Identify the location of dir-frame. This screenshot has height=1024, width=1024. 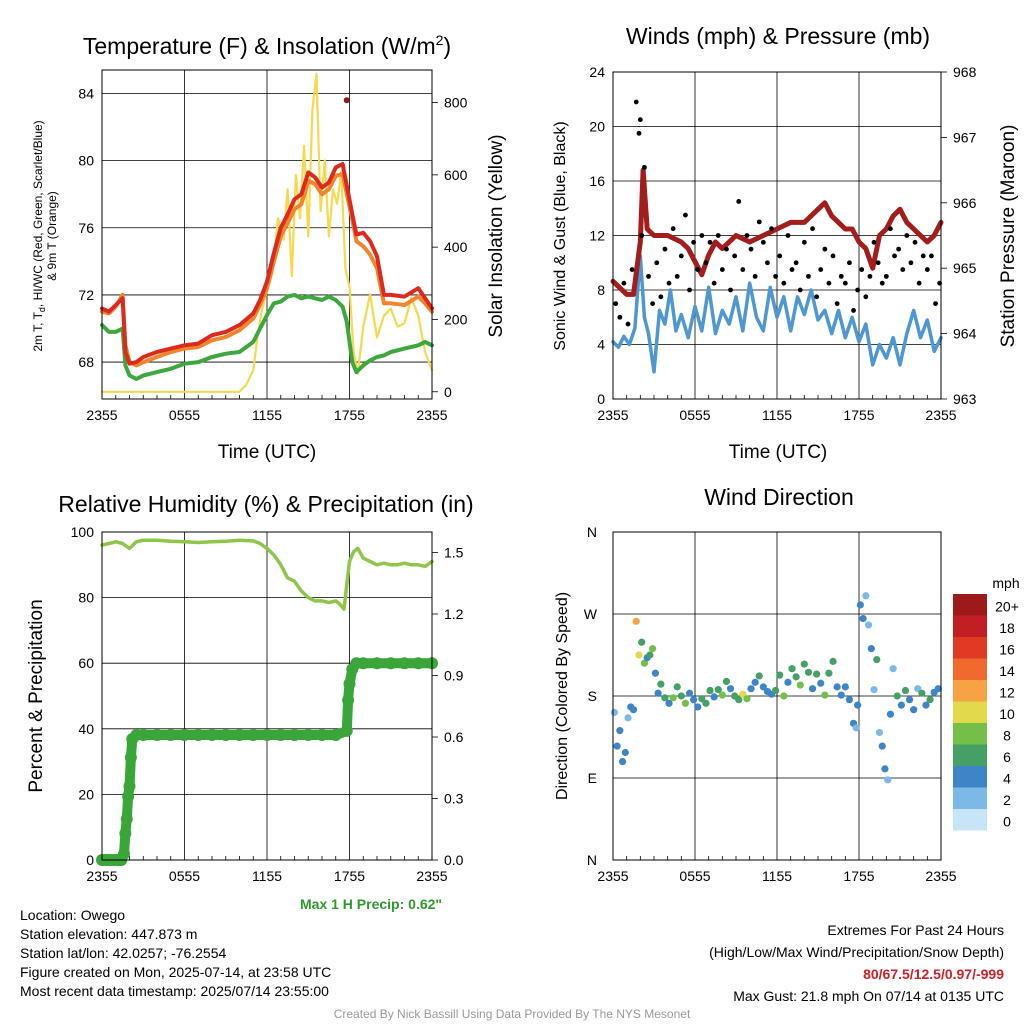
(777, 696).